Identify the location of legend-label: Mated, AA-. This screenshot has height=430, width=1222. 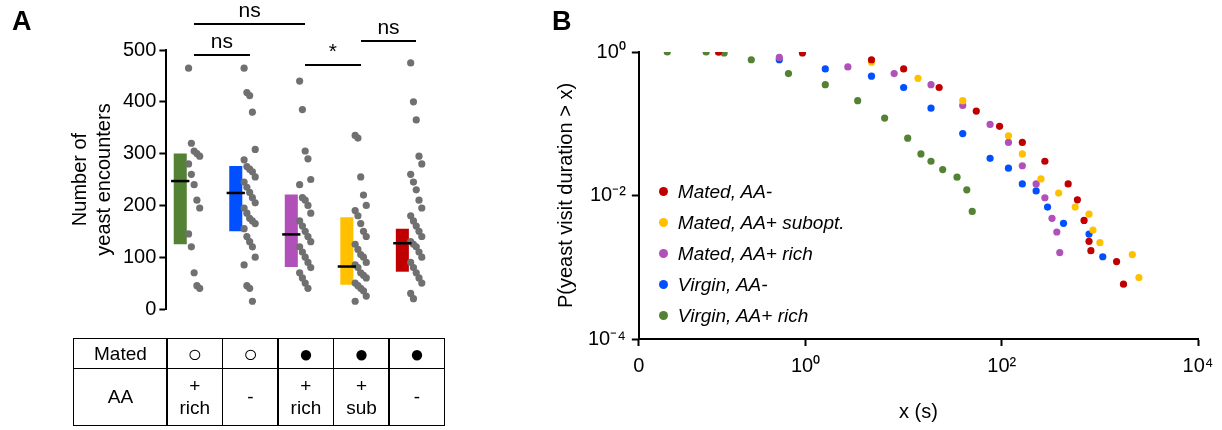
(725, 191).